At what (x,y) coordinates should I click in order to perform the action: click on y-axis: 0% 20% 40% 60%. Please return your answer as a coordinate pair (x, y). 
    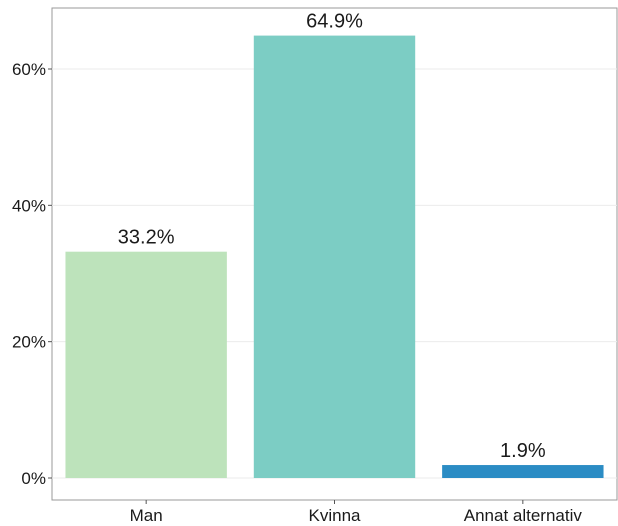
    Looking at the image, I should click on (32, 274).